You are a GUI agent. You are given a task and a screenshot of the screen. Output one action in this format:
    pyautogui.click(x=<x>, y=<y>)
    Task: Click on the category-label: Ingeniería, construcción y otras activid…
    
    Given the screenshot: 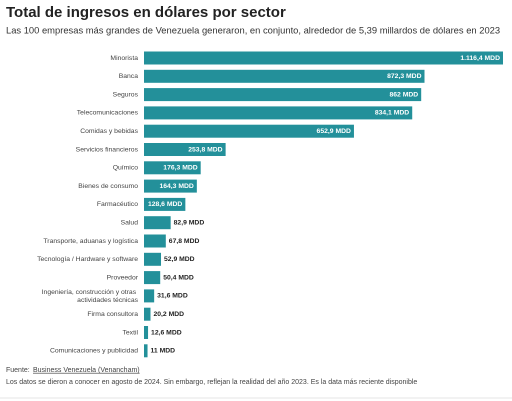 What is the action you would take?
    pyautogui.click(x=90, y=296)
    